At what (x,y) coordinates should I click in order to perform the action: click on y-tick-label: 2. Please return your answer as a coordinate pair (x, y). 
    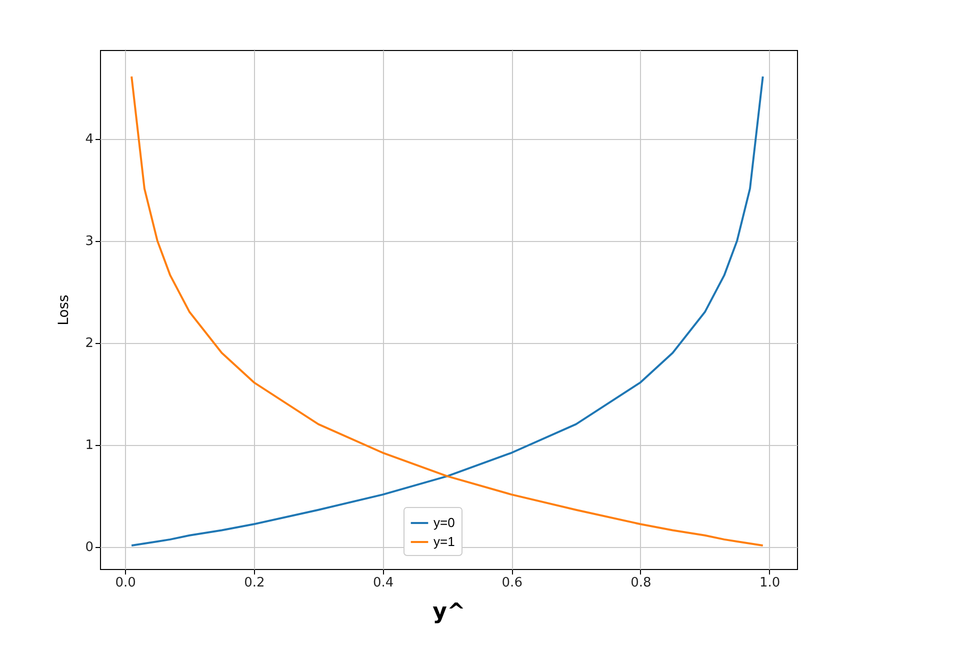
    Looking at the image, I should click on (89, 344).